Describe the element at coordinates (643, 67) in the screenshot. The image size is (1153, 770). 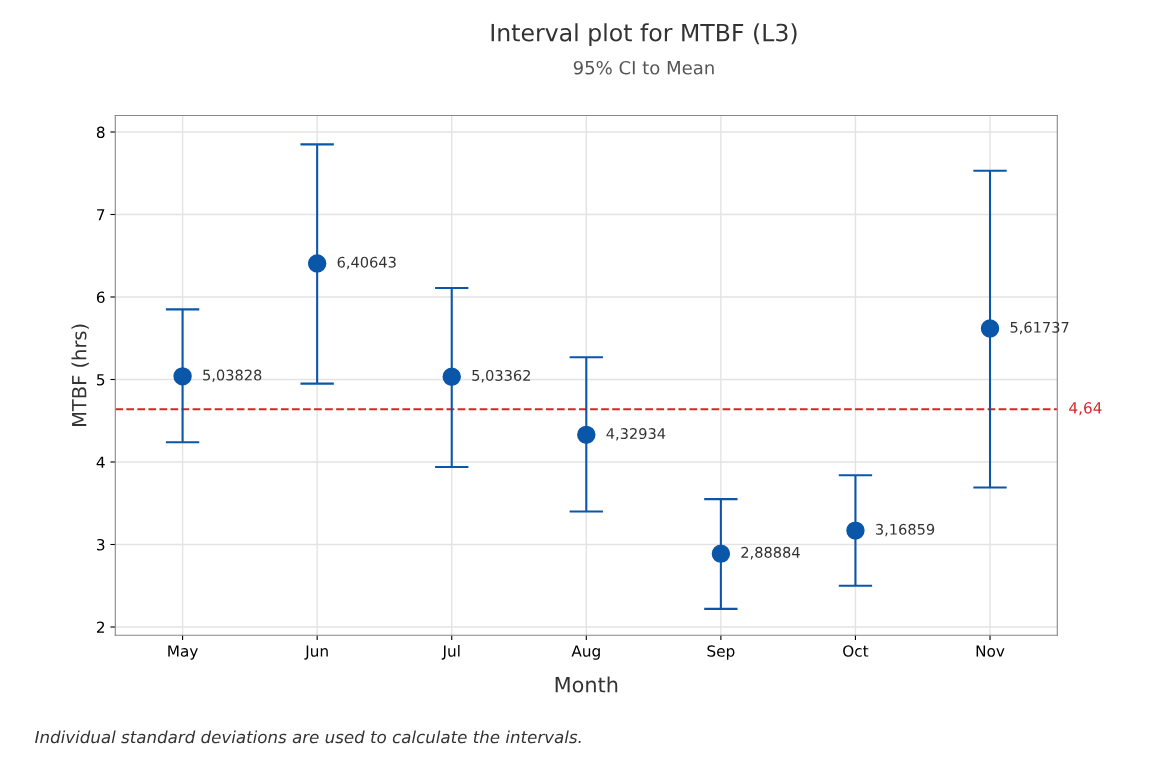
I see `chart-subtitle: 95% CI to Mean` at that location.